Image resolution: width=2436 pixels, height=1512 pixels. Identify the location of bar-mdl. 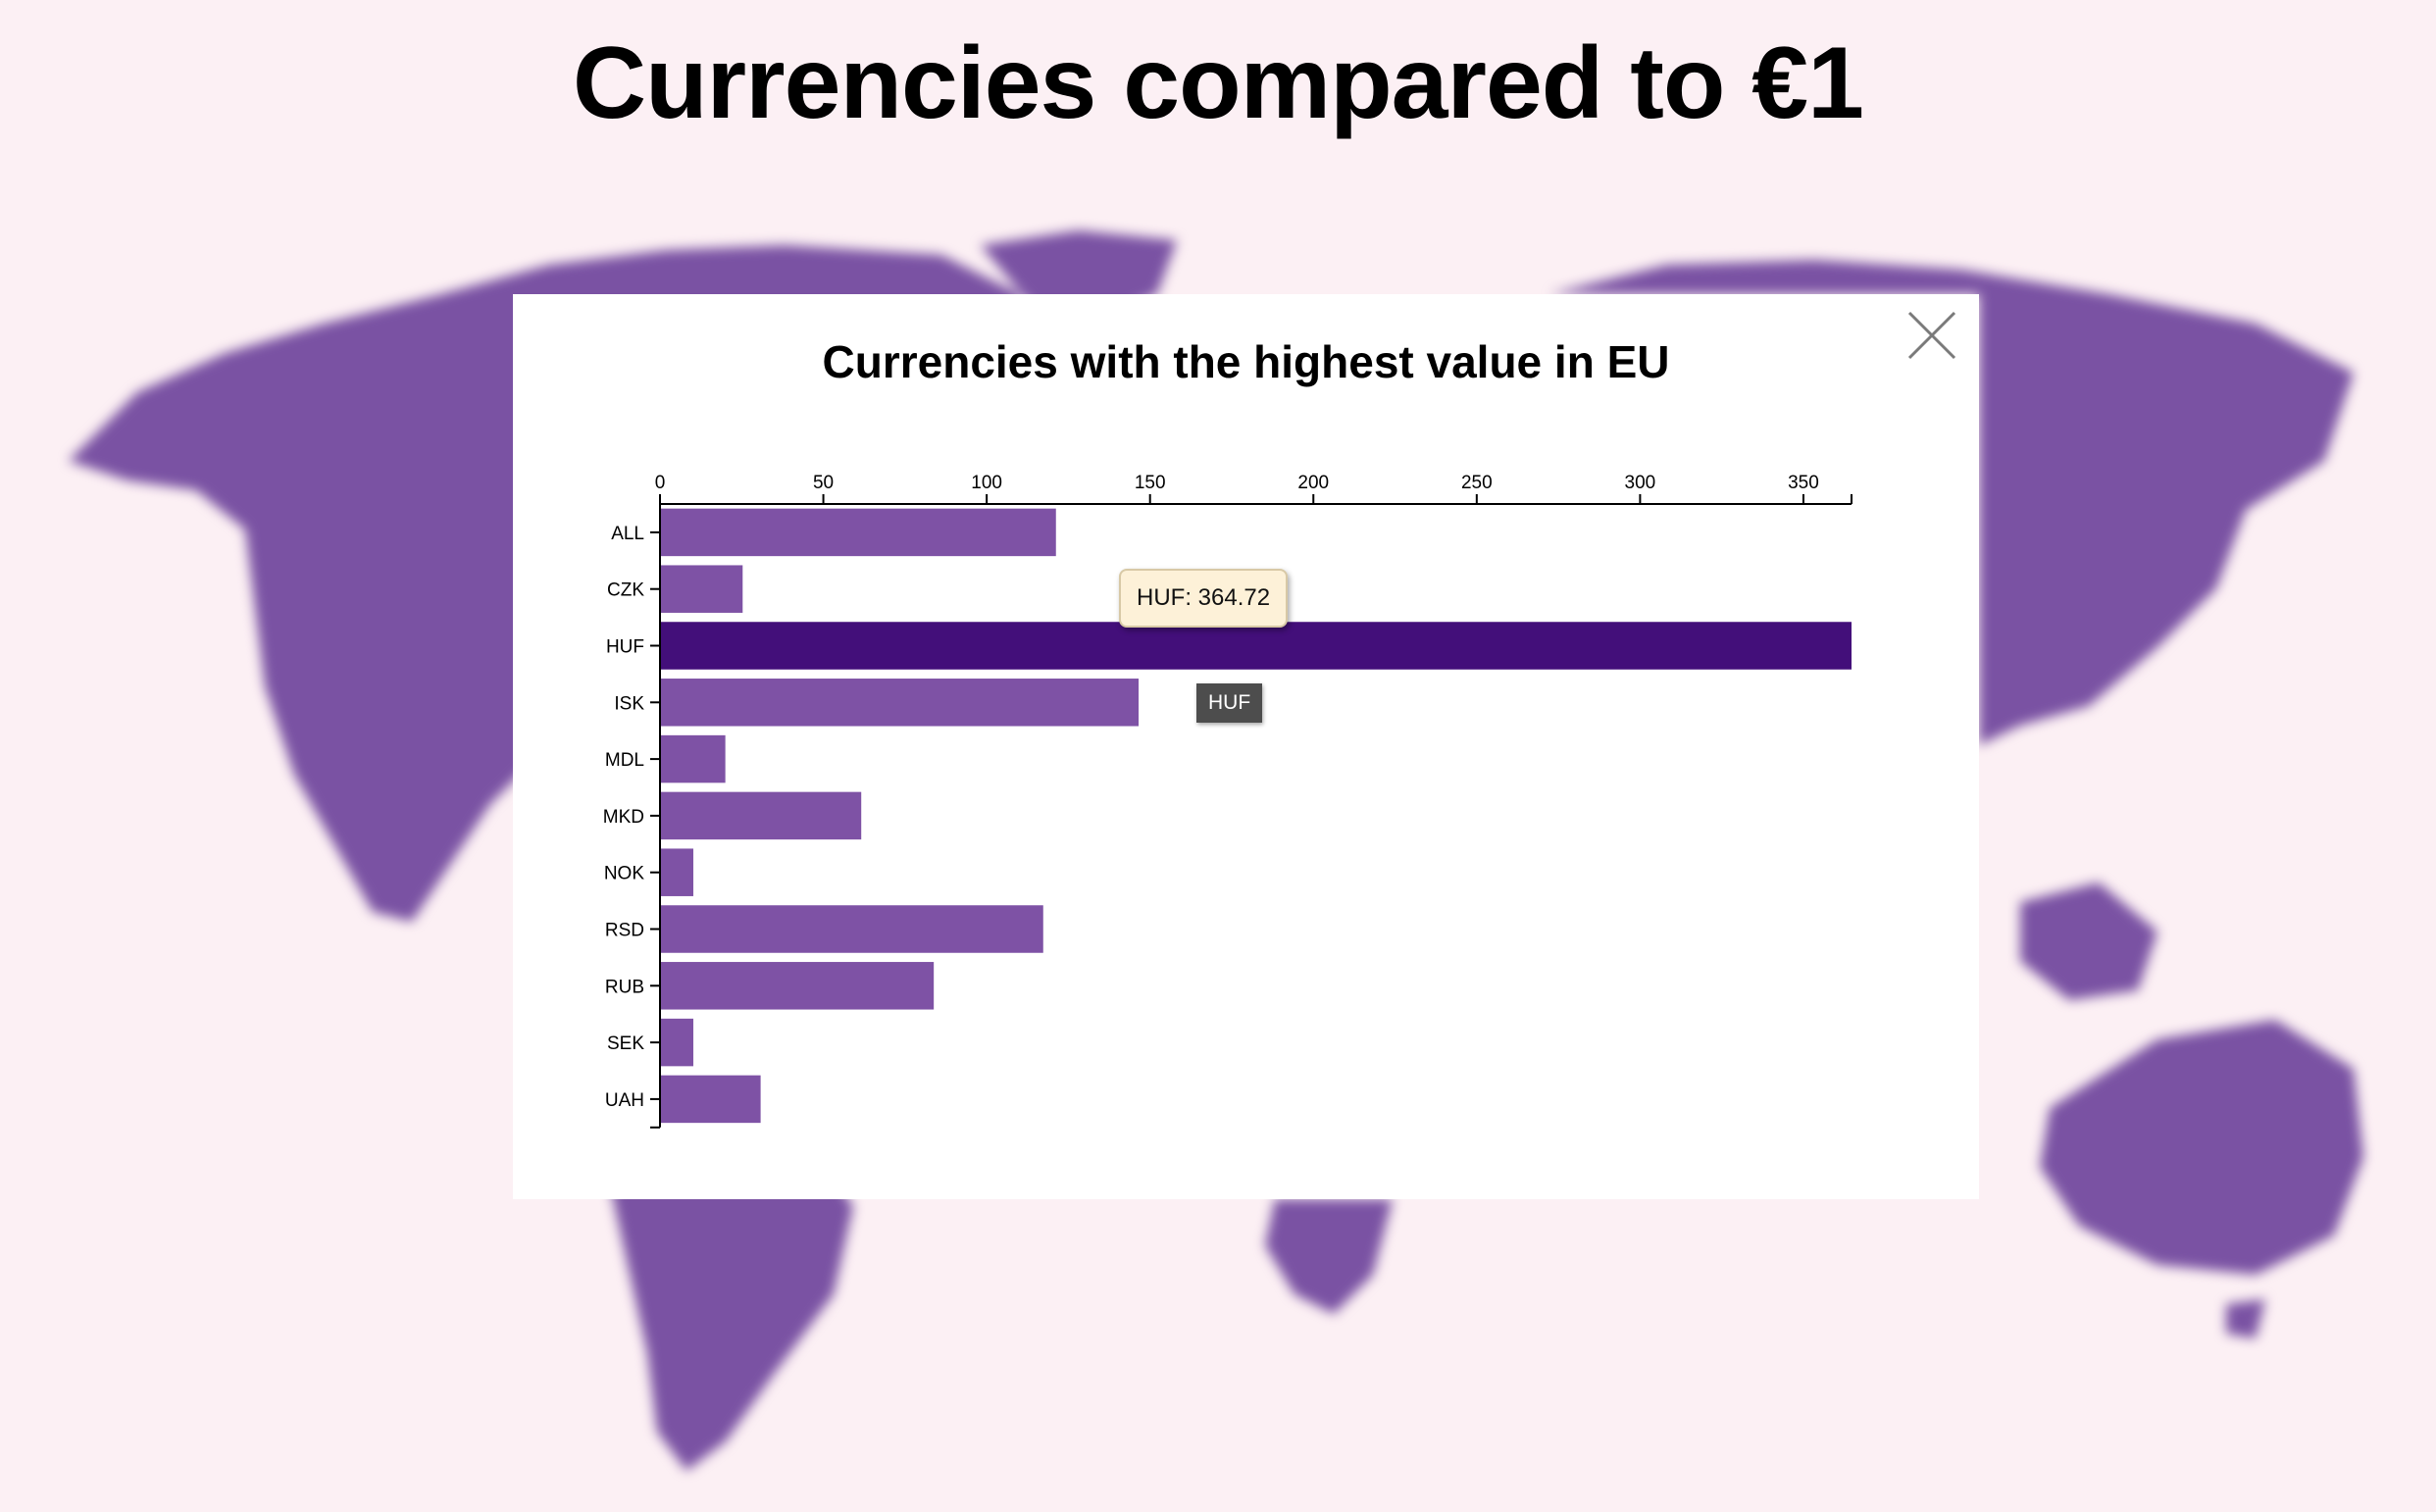
(693, 758).